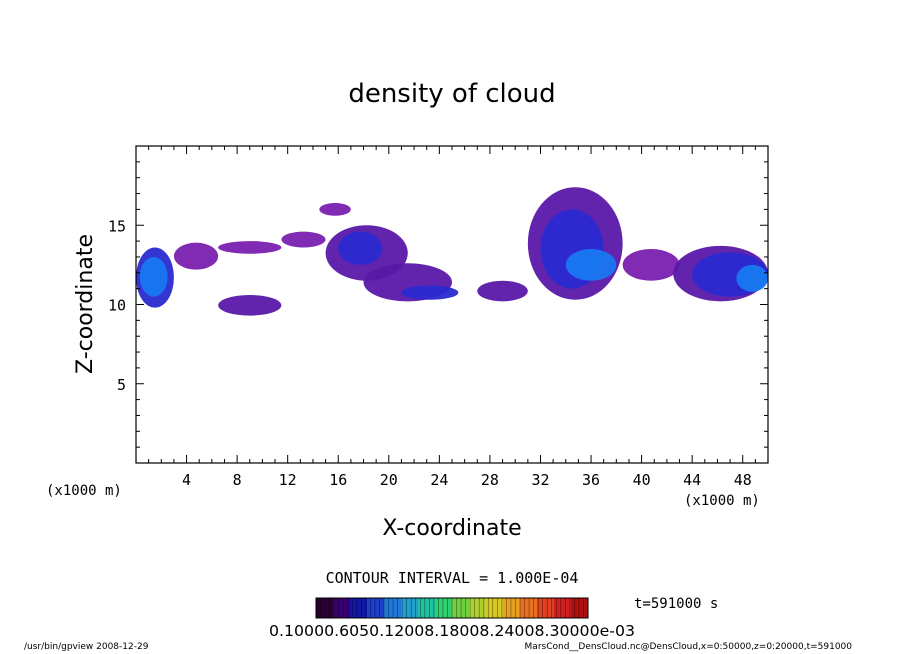 This screenshot has height=654, width=904. What do you see at coordinates (452, 631) in the screenshot?
I see `colorbar-tick-labels: 0.10000.6050.12008.18008.24008.30000e-03` at bounding box center [452, 631].